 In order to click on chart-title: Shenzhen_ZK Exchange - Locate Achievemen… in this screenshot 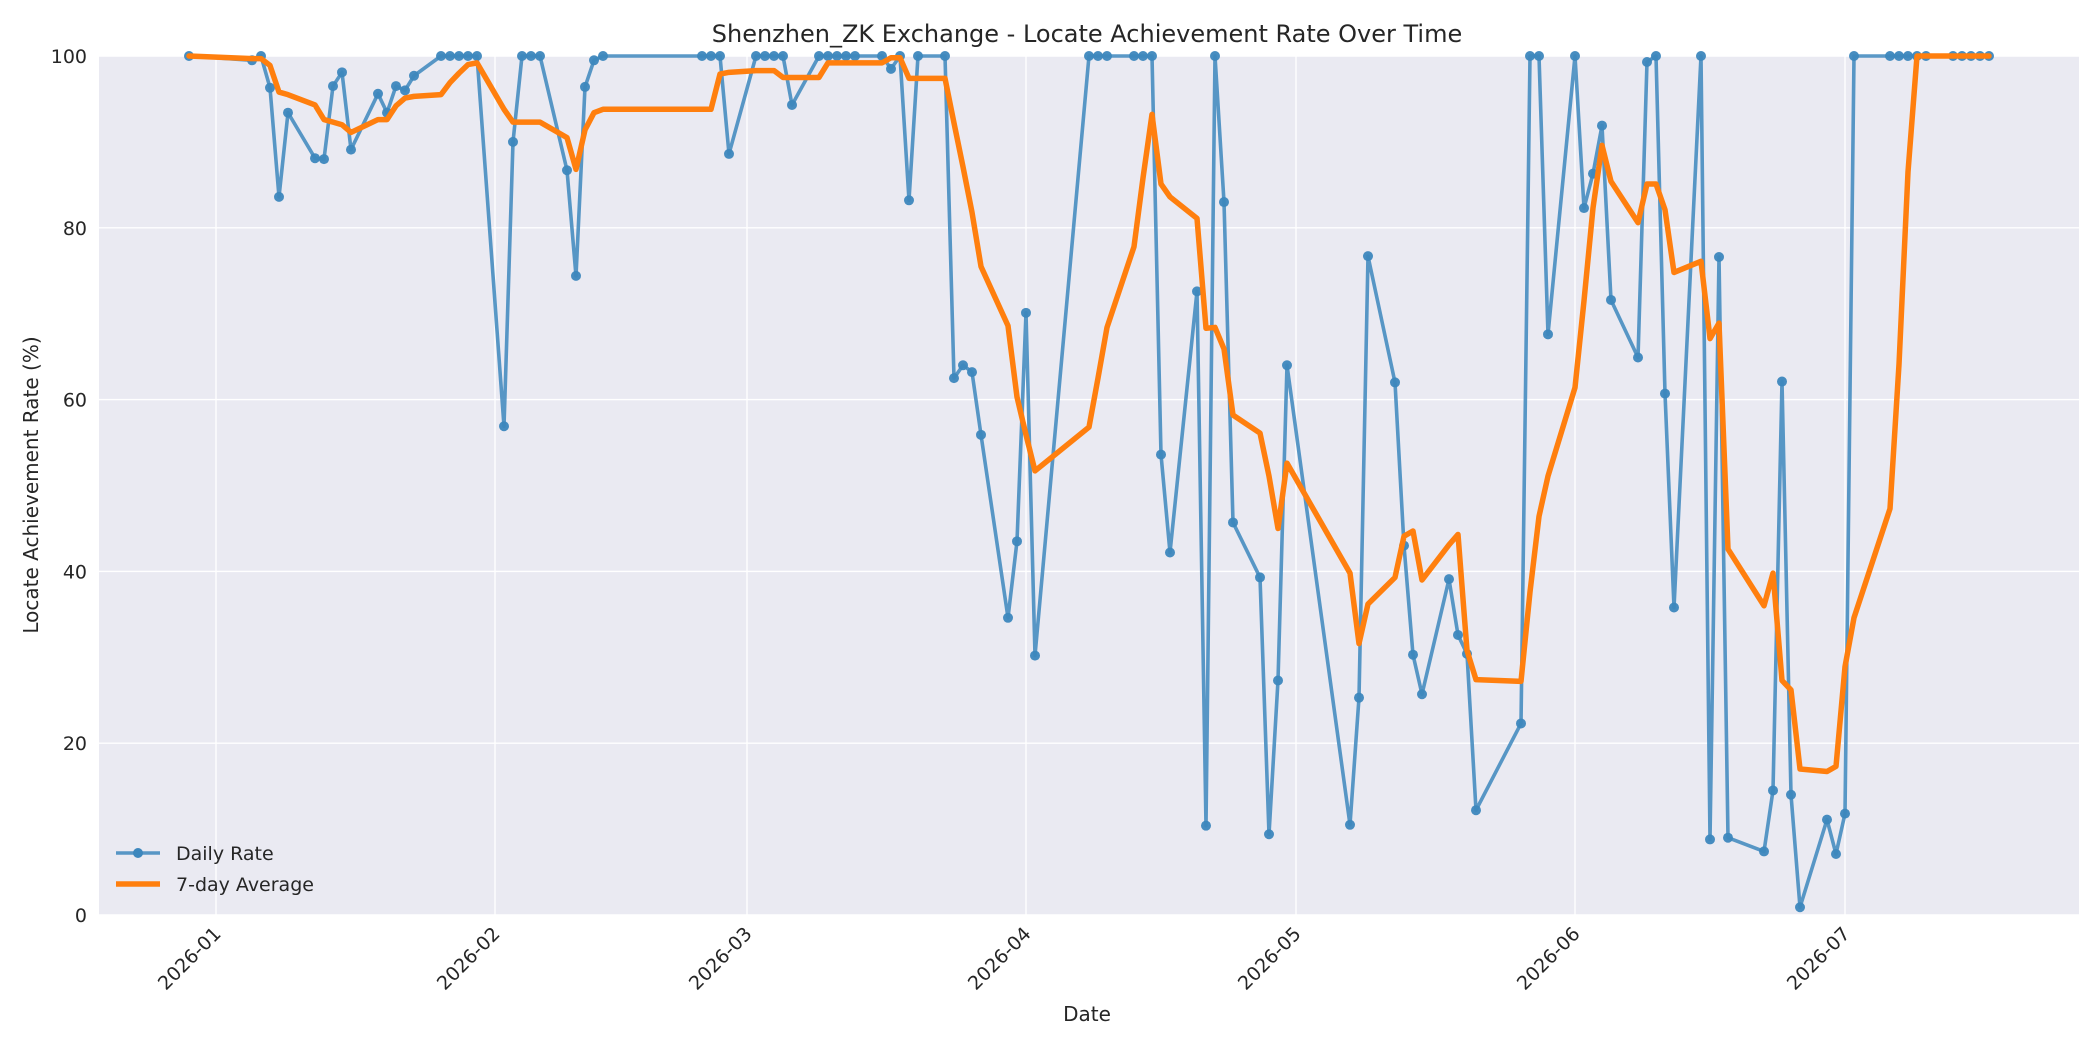, I will do `click(1087, 34)`.